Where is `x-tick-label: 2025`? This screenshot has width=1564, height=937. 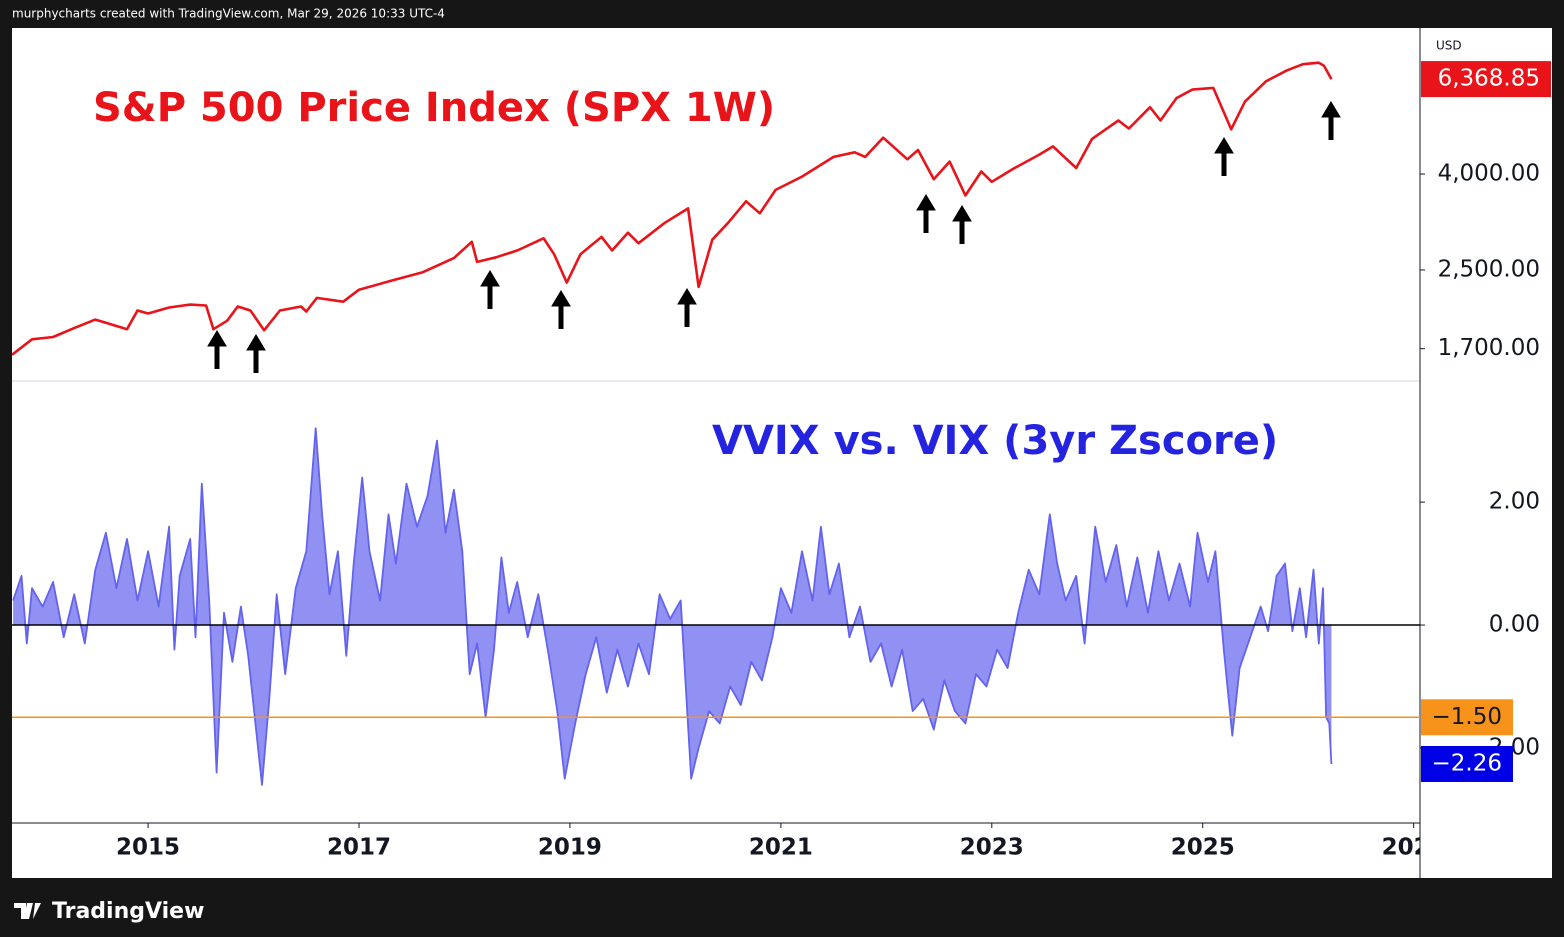 x-tick-label: 2025 is located at coordinates (1203, 848).